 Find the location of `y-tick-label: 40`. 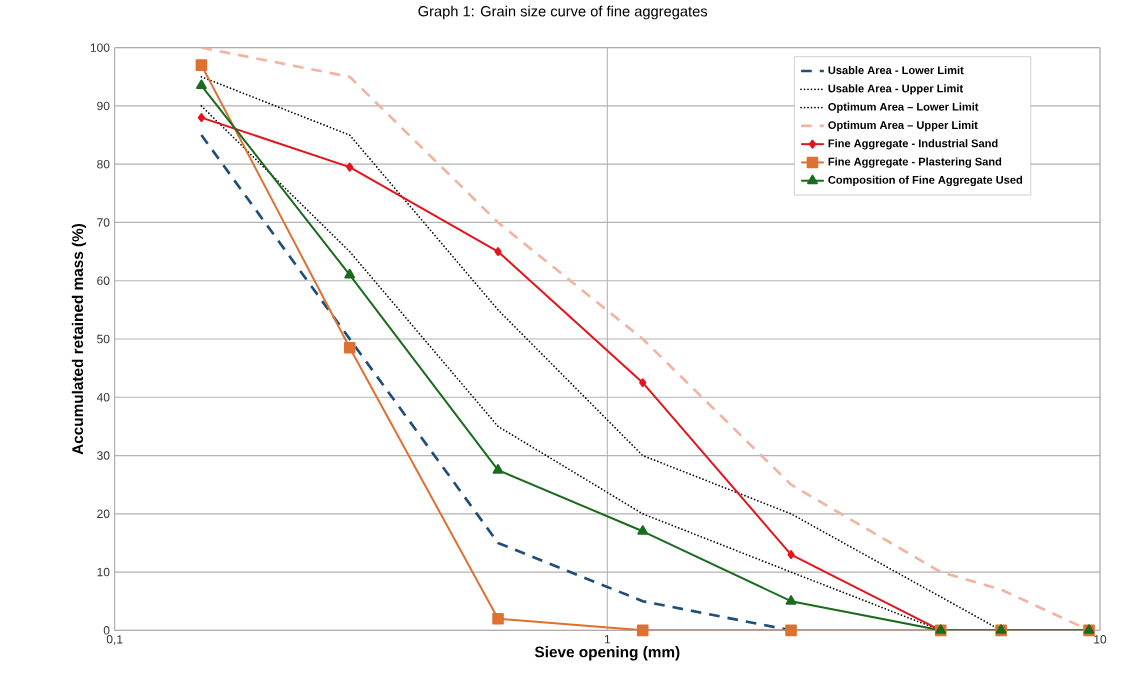

y-tick-label: 40 is located at coordinates (103, 397).